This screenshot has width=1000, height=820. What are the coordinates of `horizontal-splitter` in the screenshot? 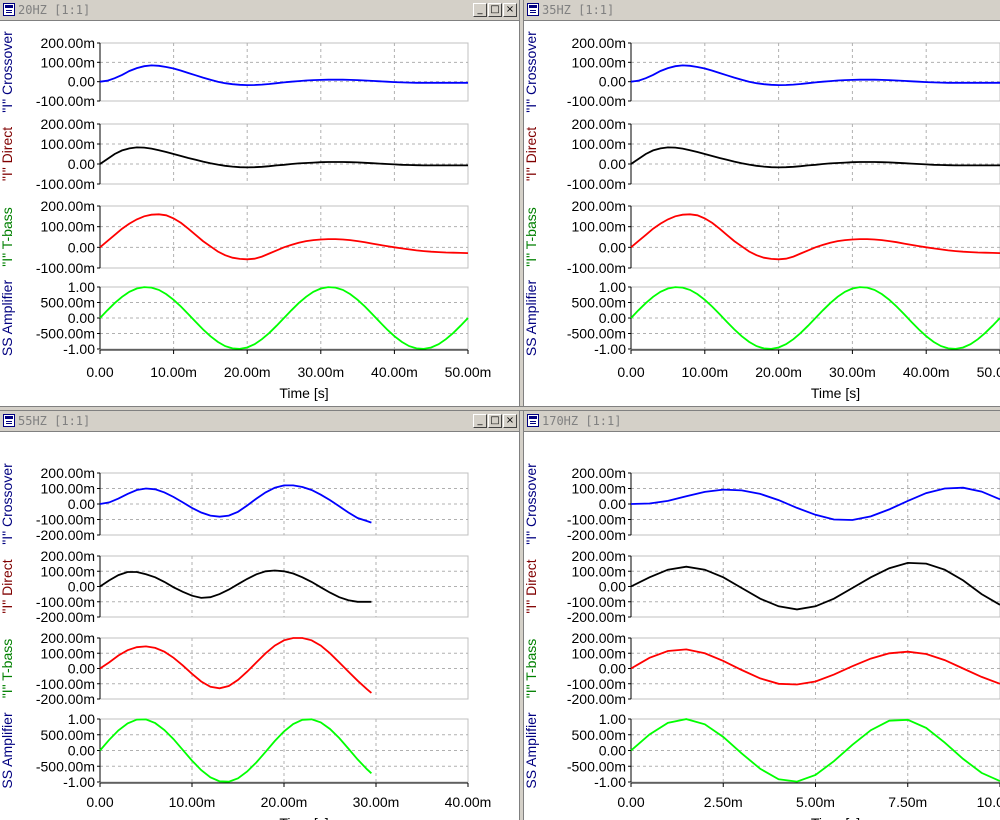 It's located at (500, 408).